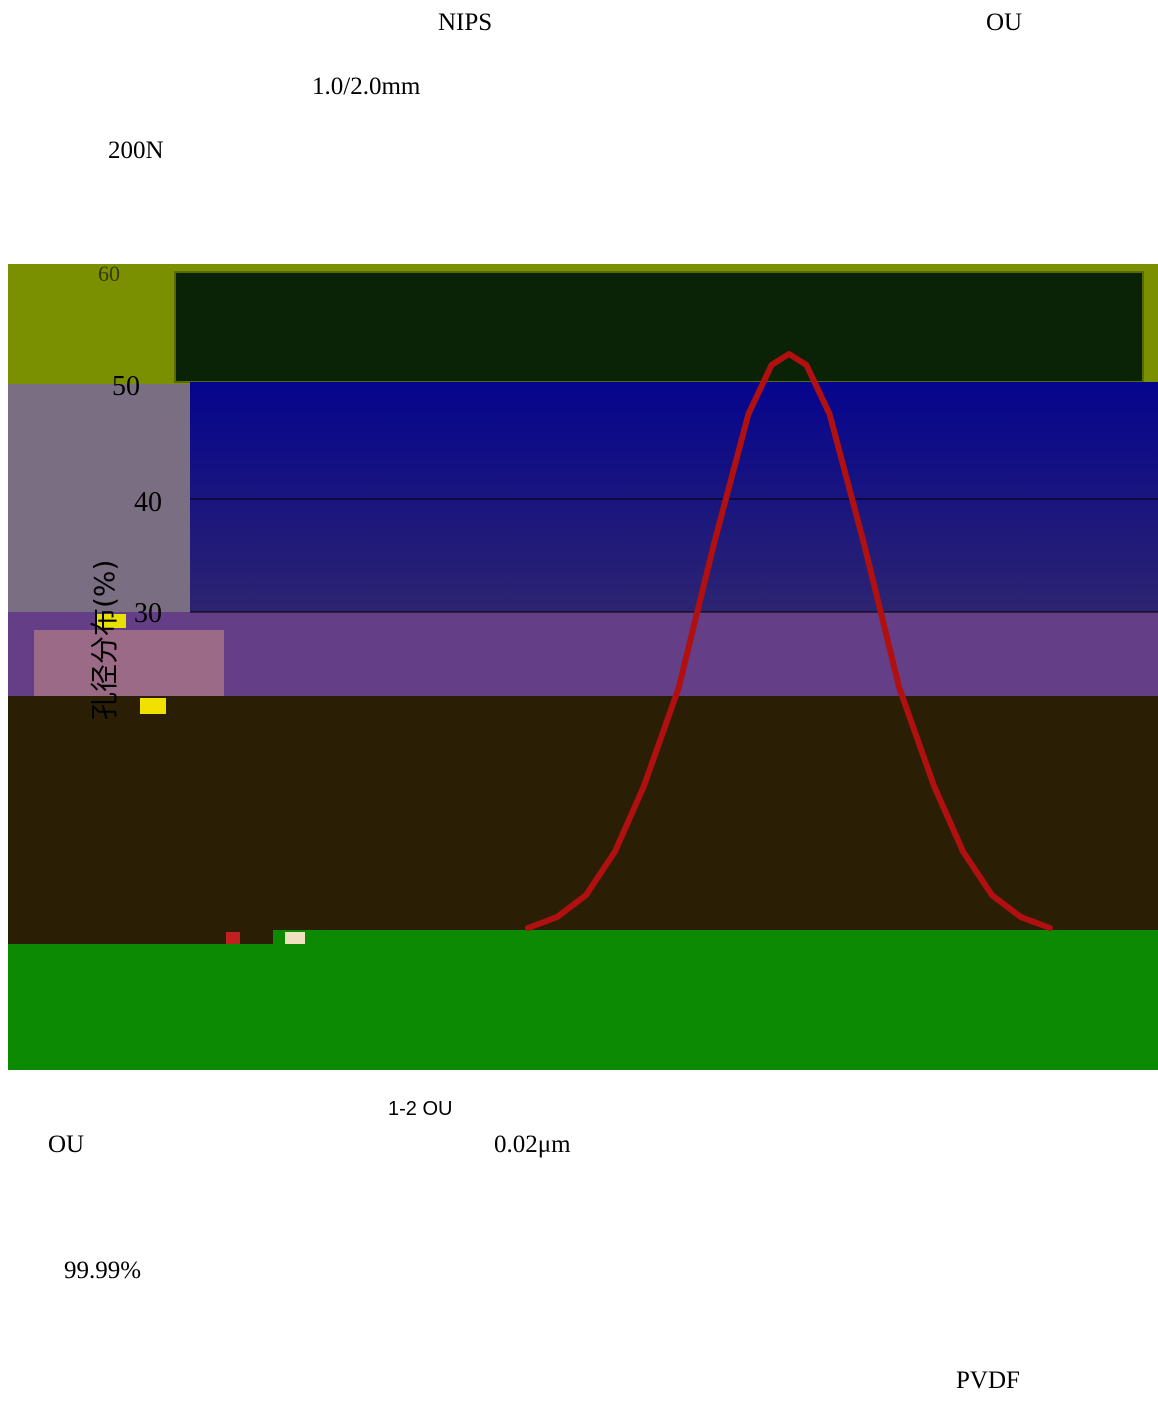 Image resolution: width=1158 pixels, height=1411 pixels. Describe the element at coordinates (148, 502) in the screenshot. I see `y-tick-label: 40` at that location.